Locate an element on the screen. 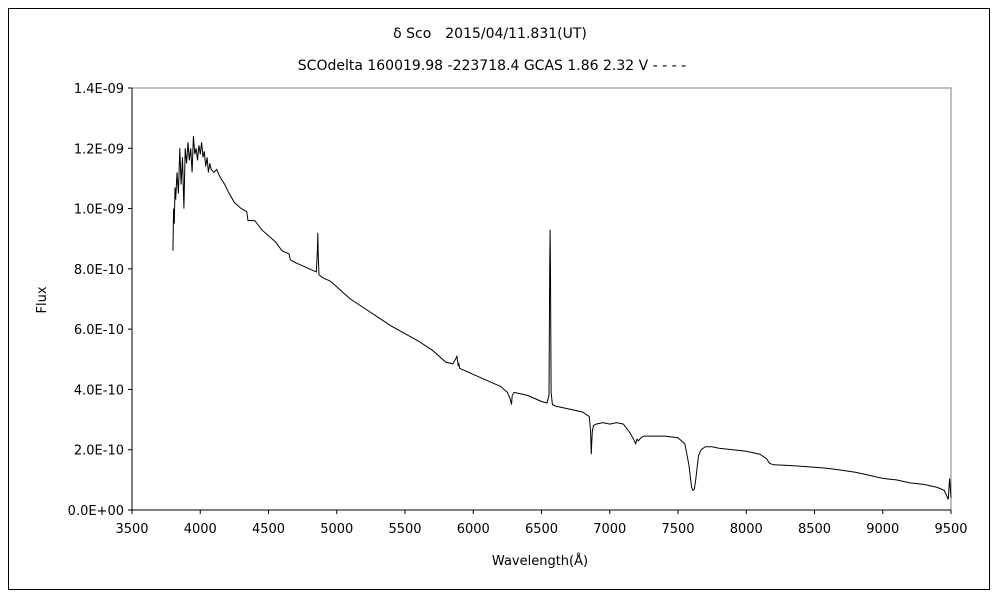  x-tick-label: 5500 is located at coordinates (404, 529).